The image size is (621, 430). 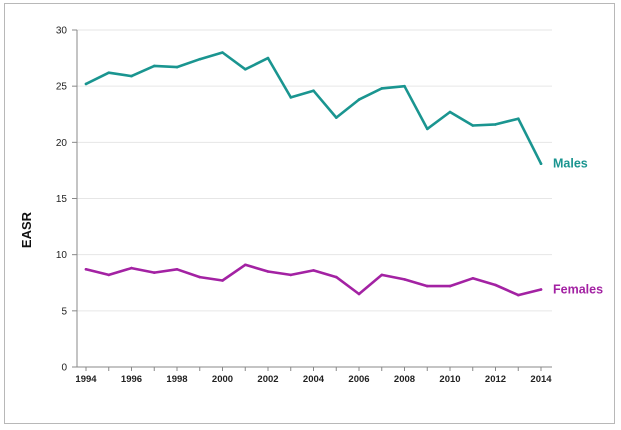 What do you see at coordinates (62, 143) in the screenshot?
I see `y-tick-label: 20` at bounding box center [62, 143].